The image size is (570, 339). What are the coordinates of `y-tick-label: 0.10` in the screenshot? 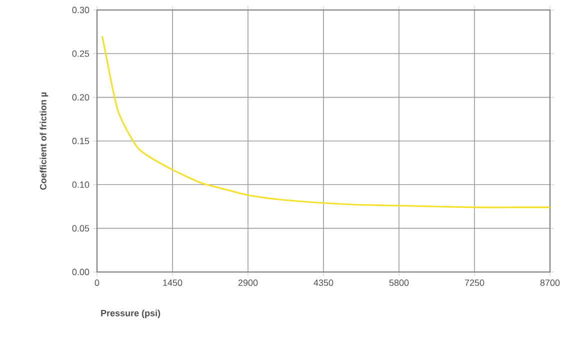 It's located at (81, 184).